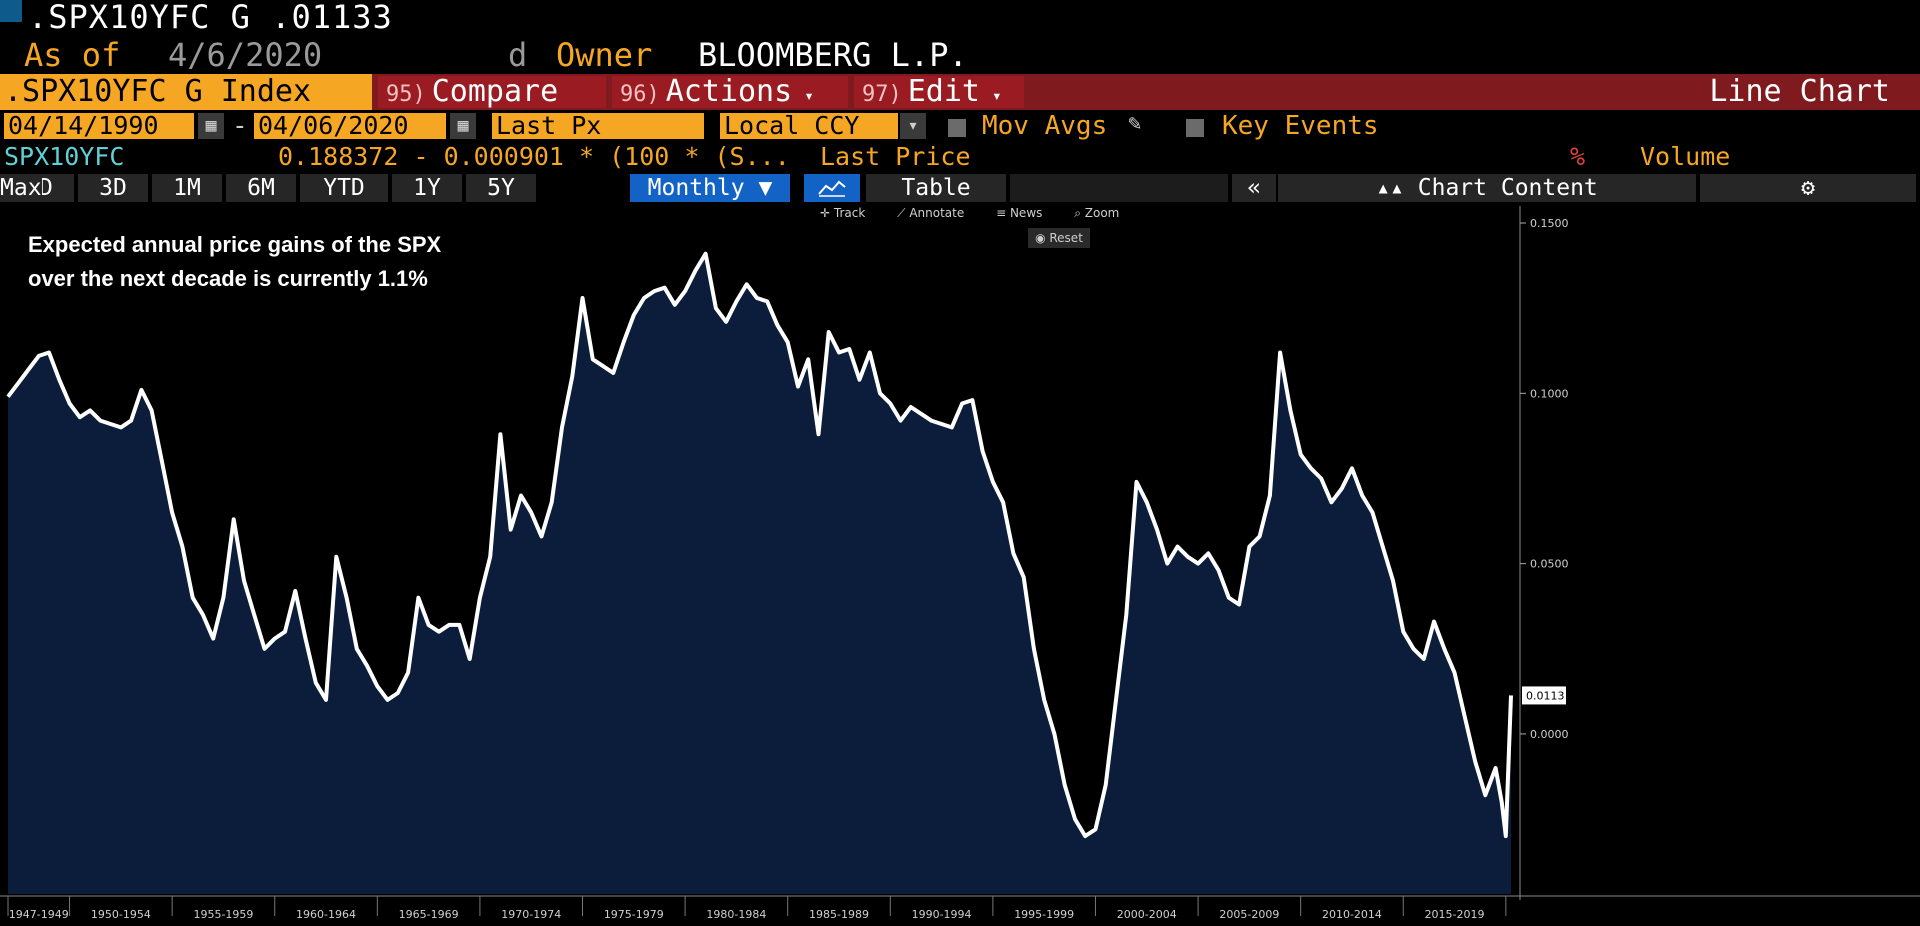  I want to click on owner-label: Owner, so click(604, 55).